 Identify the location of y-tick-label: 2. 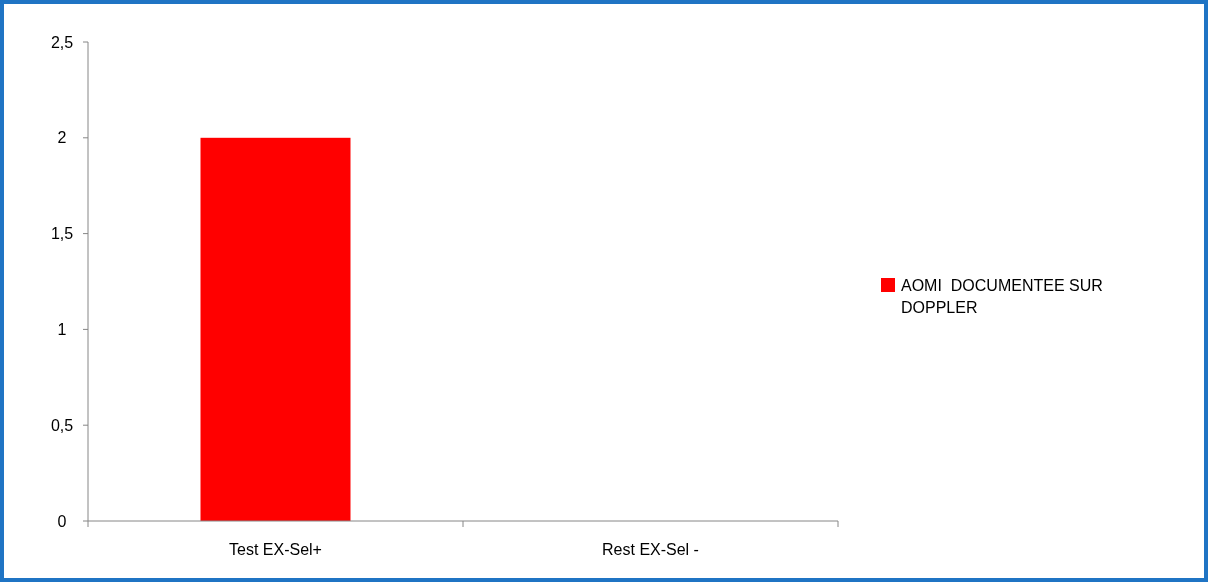
(62, 138).